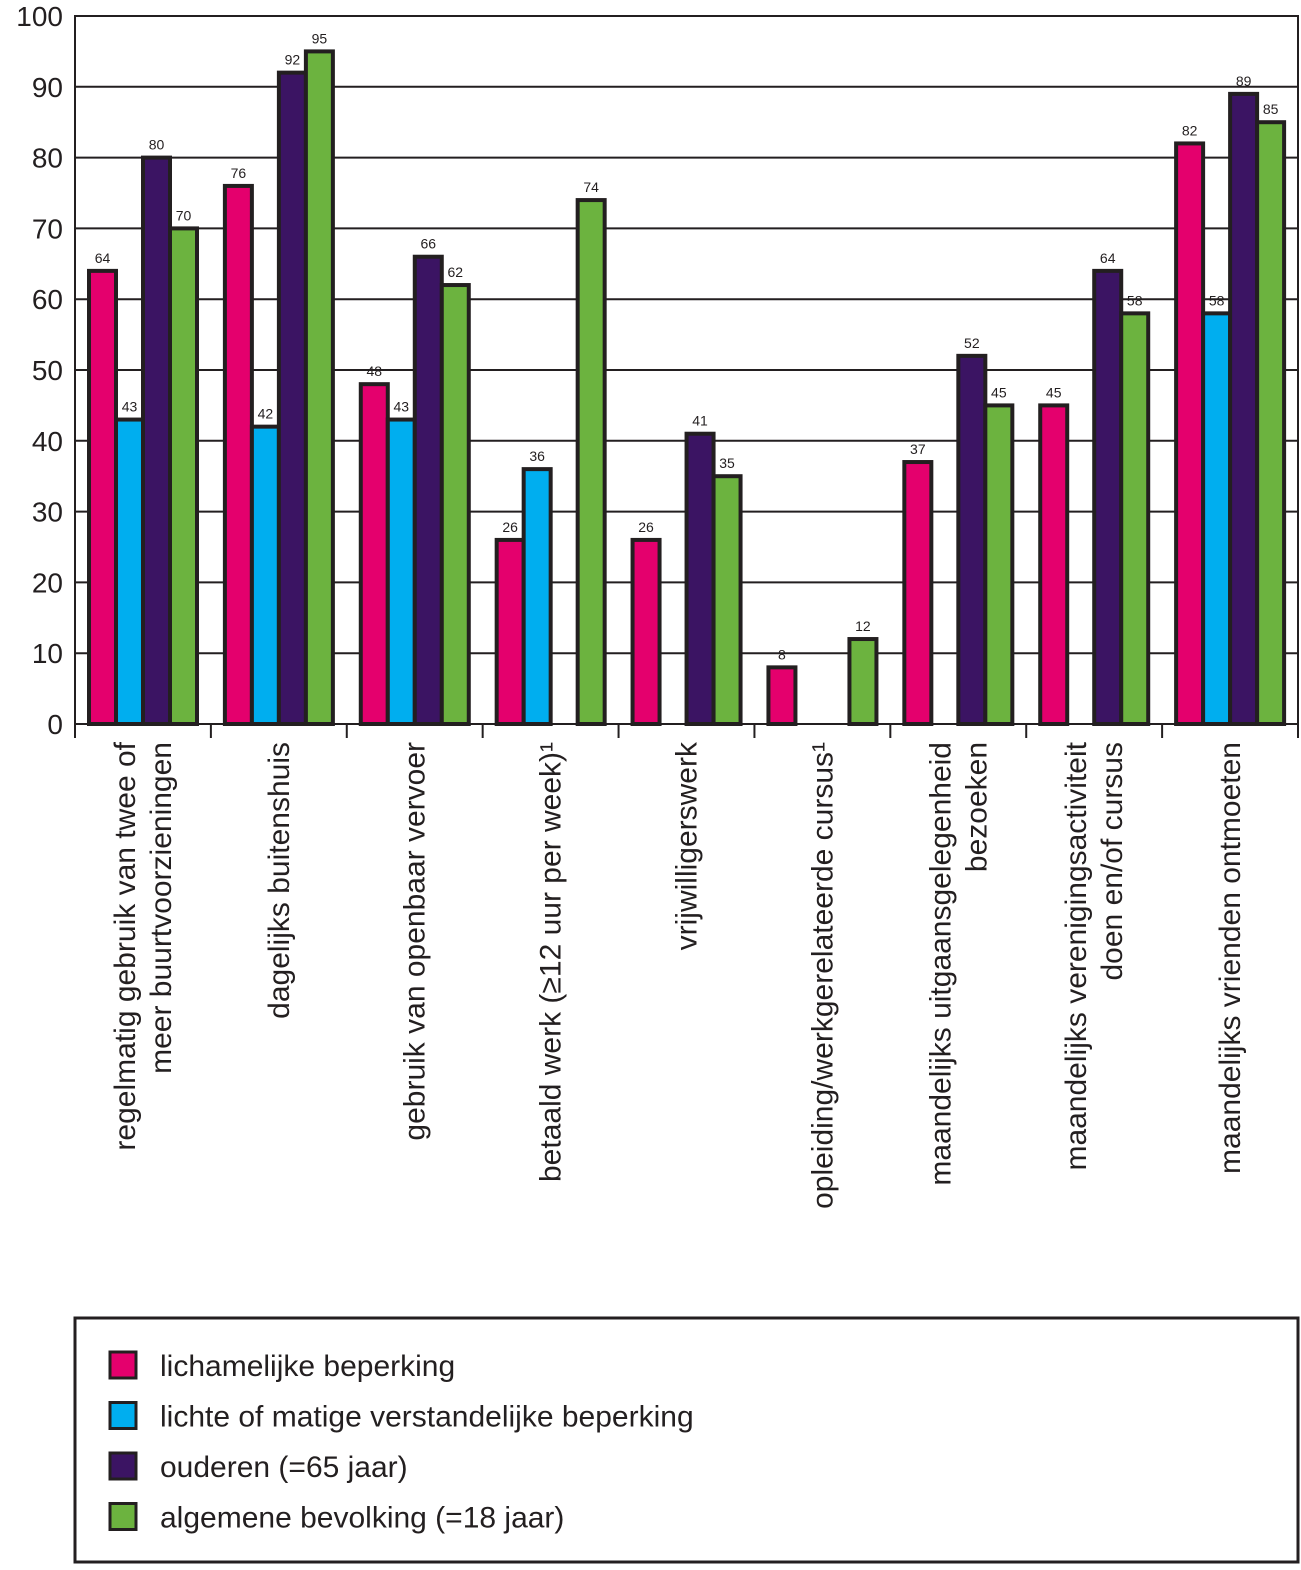  Describe the element at coordinates (161, 908) in the screenshot. I see `x-tick-label-line: meer buurtvoorzieningen` at that location.